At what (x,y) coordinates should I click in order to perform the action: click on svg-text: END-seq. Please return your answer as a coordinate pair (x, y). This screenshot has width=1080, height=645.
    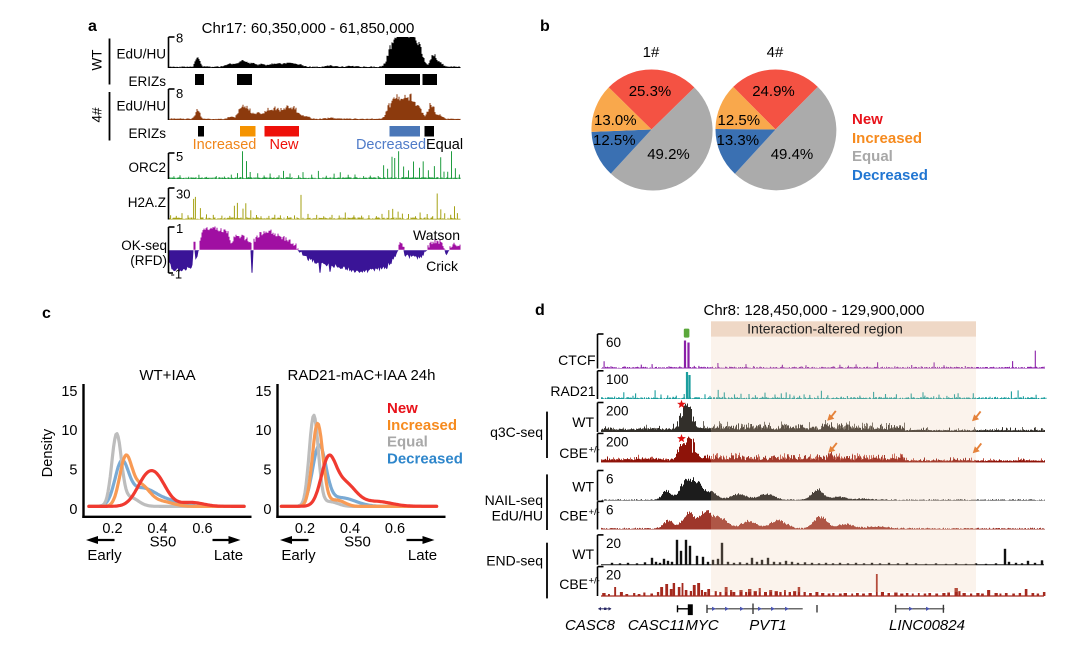
    Looking at the image, I should click on (514, 561).